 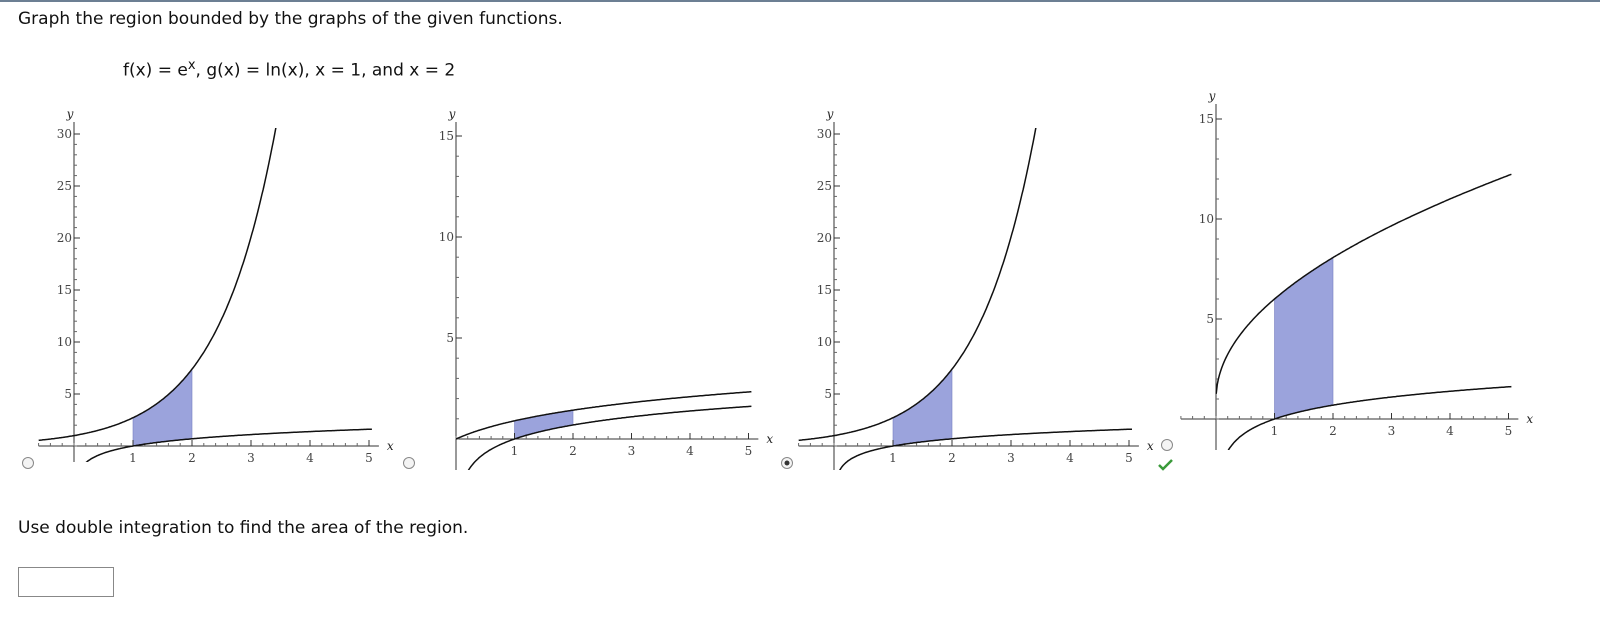 What do you see at coordinates (155, 70) in the screenshot?
I see `function-lead: f(x) = e` at bounding box center [155, 70].